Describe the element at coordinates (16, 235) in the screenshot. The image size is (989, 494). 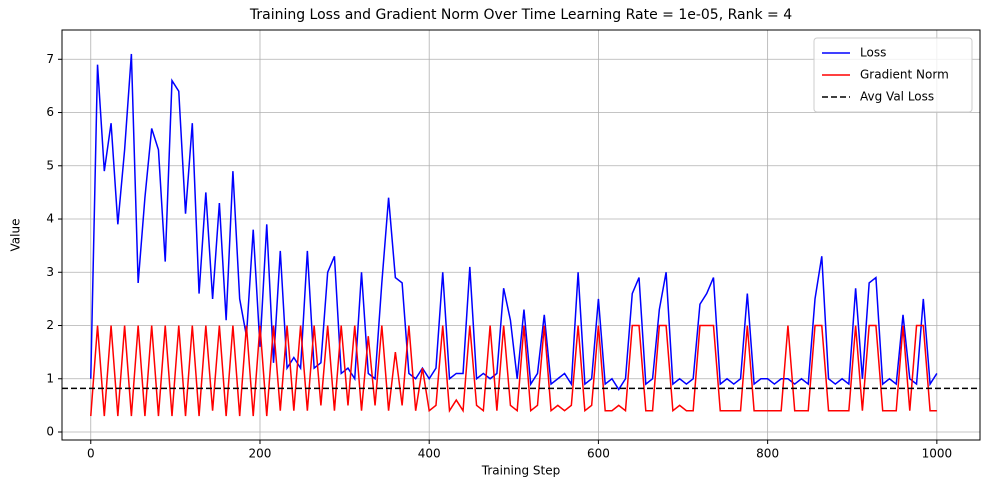
I see `y-axis-label: Value` at that location.